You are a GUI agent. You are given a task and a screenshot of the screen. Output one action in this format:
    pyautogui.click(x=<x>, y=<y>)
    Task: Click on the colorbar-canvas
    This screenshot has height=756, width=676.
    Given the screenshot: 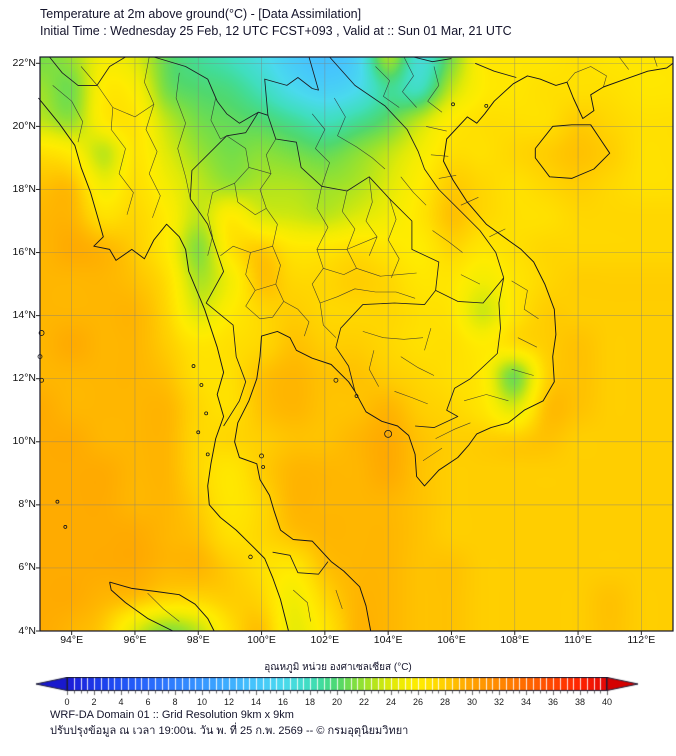 What is the action you would take?
    pyautogui.click(x=338, y=687)
    